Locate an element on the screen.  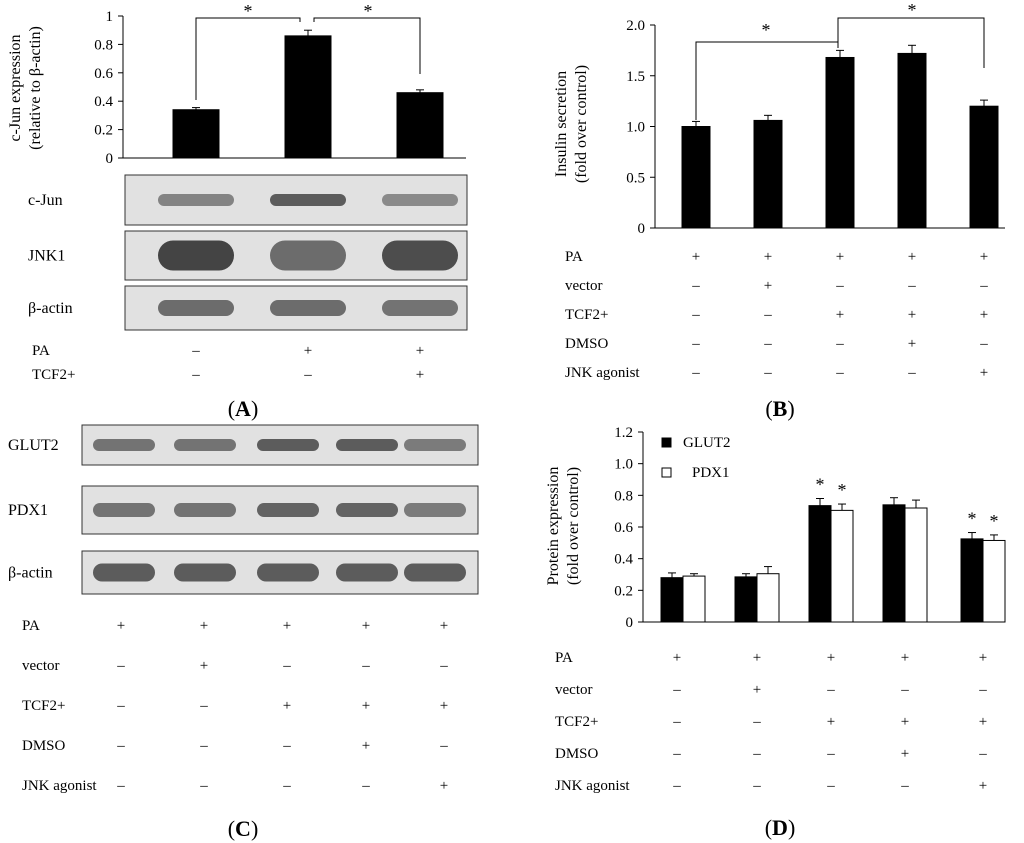
y-axis-label: Protein expression is located at coordinates (553, 526).